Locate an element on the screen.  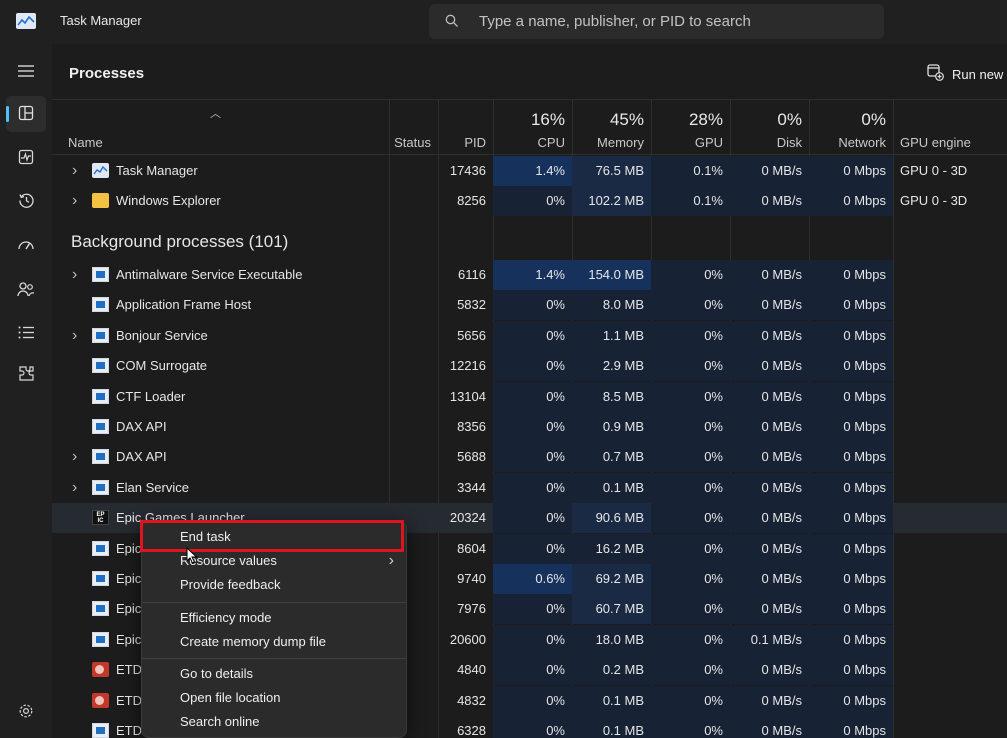
menu-item-efficiency-mode: Efficiency mode is located at coordinates (274, 618).